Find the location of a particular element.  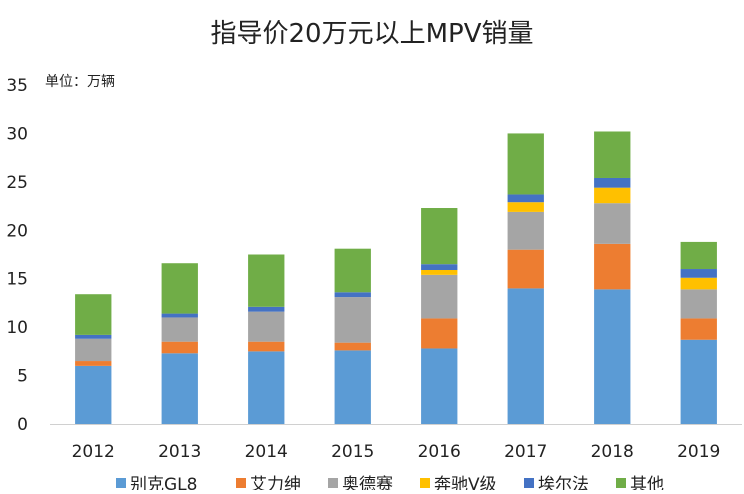

x-tick-label: 2016 is located at coordinates (439, 452).